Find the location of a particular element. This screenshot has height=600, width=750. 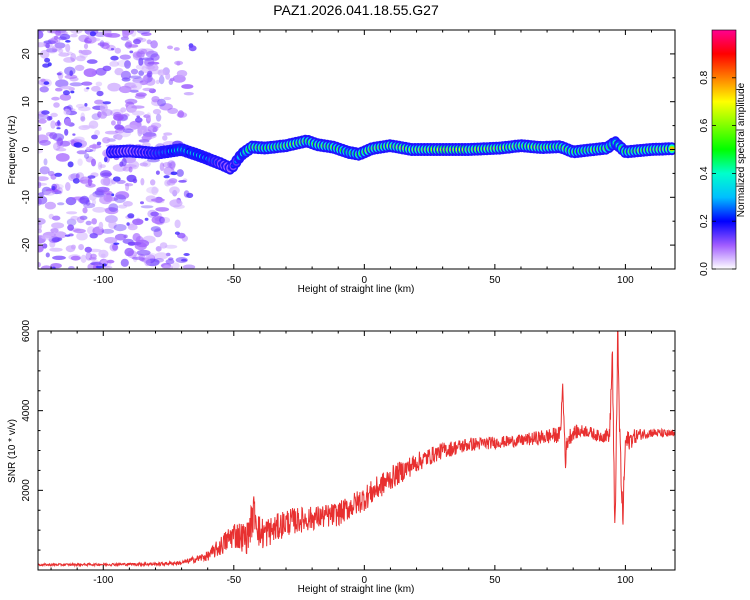

y-tick-label: 6000 is located at coordinates (26, 330).